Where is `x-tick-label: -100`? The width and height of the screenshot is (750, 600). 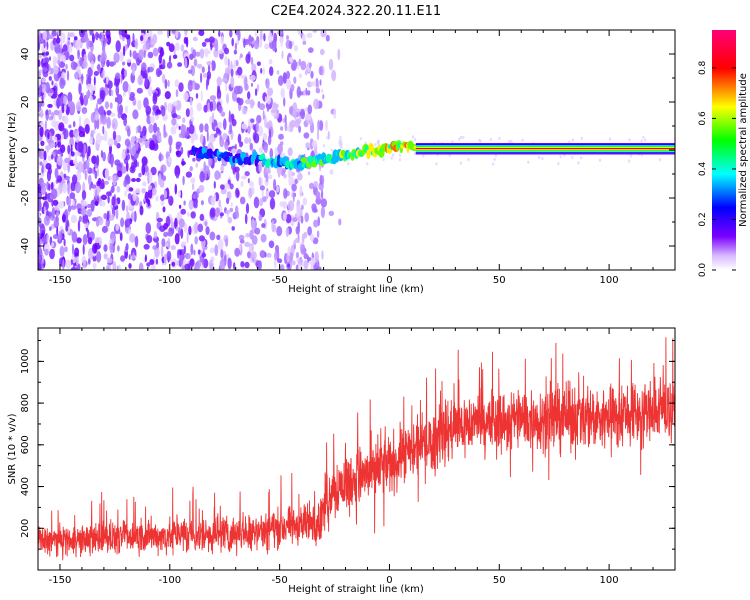 x-tick-label: -100 is located at coordinates (169, 280).